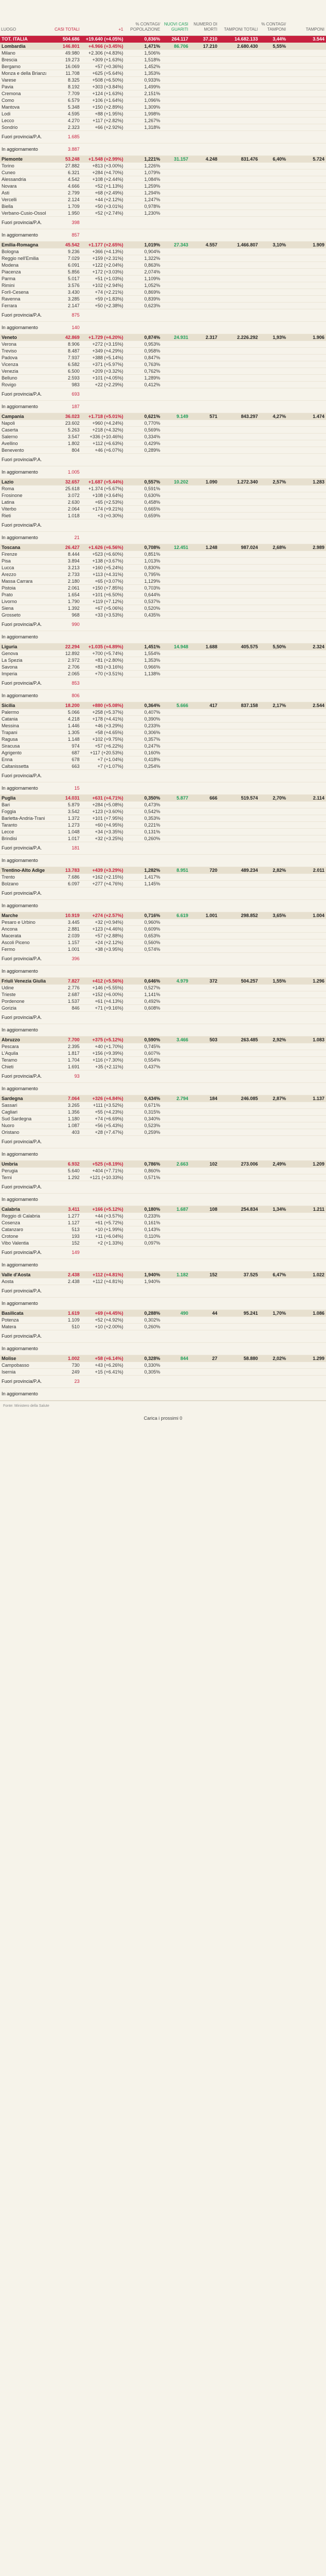 This screenshot has height=2576, width=326. What do you see at coordinates (23, 258) in the screenshot?
I see `cell-place: Reggio nell'Emilia` at bounding box center [23, 258].